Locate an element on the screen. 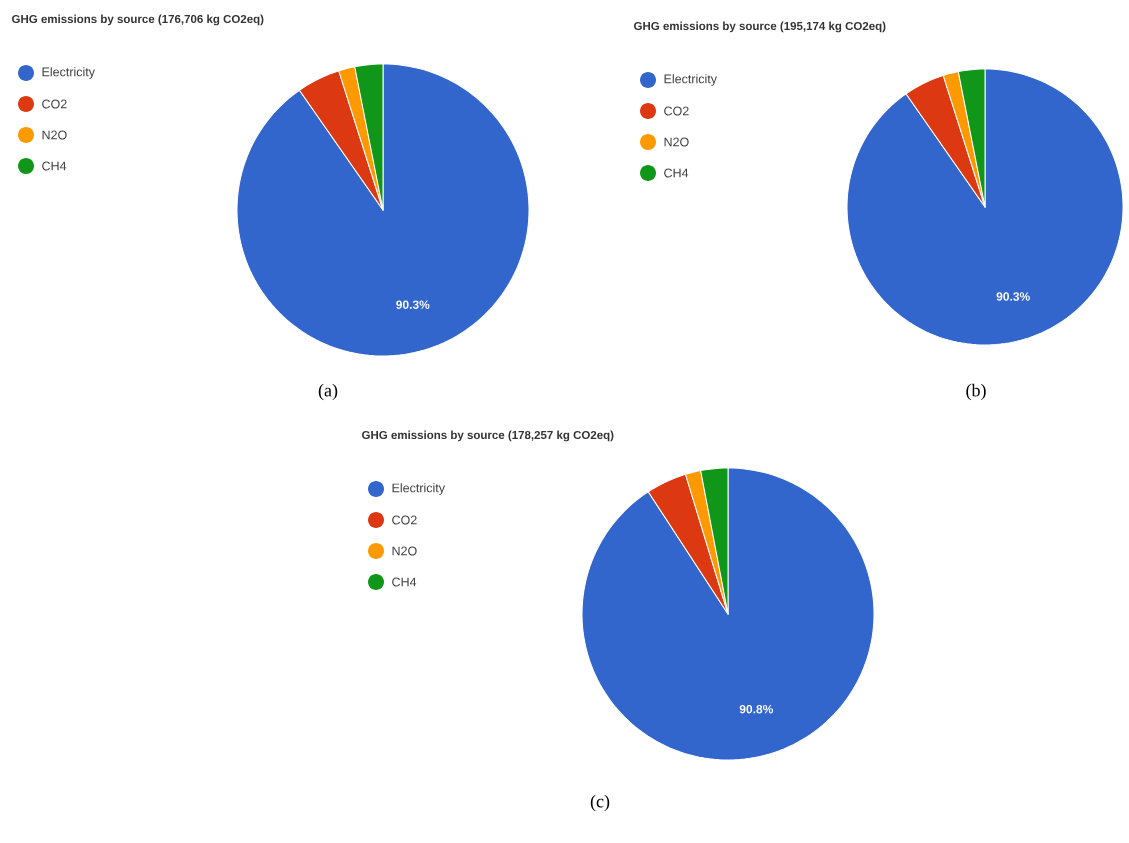 The height and width of the screenshot is (843, 1129). text: (a) is located at coordinates (328, 392).